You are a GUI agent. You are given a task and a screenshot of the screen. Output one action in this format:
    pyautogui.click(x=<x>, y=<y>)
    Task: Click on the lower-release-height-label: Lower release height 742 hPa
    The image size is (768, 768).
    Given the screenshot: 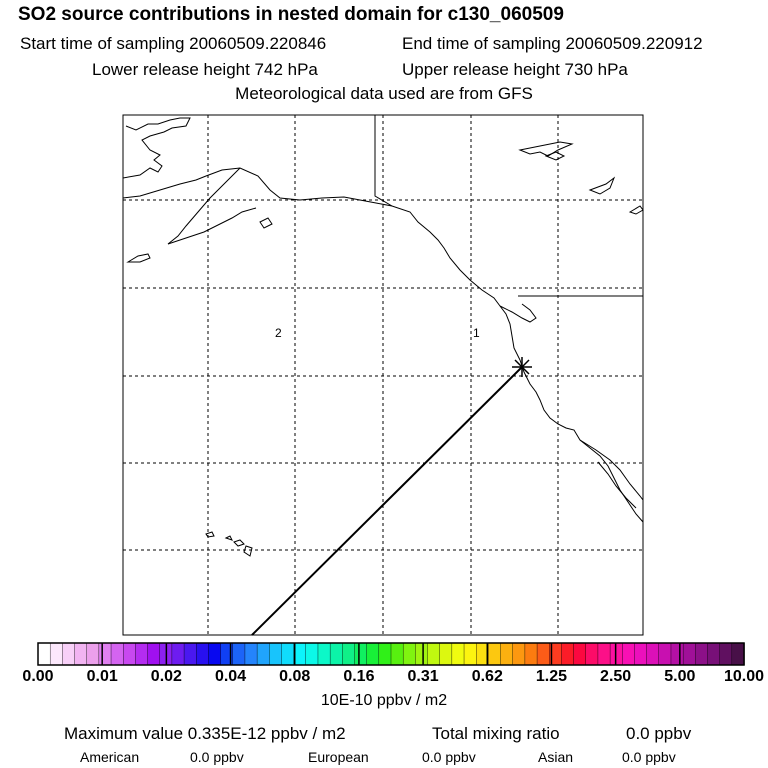 What is the action you would take?
    pyautogui.click(x=205, y=69)
    